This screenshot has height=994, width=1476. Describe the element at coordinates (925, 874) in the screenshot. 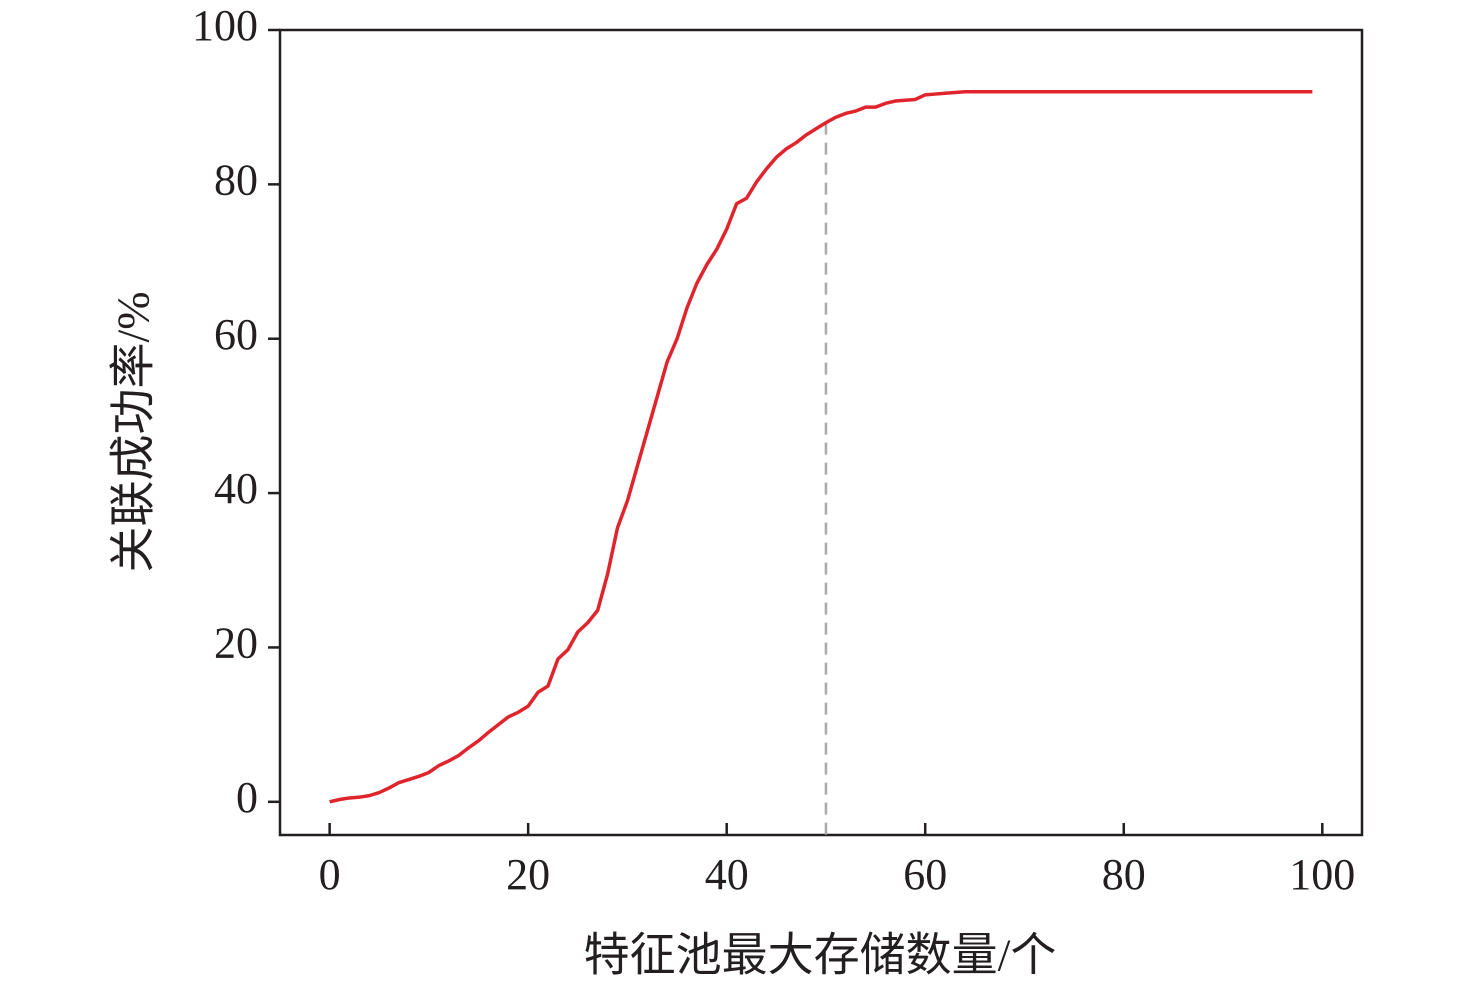

I see `x-tick-label: 60` at that location.